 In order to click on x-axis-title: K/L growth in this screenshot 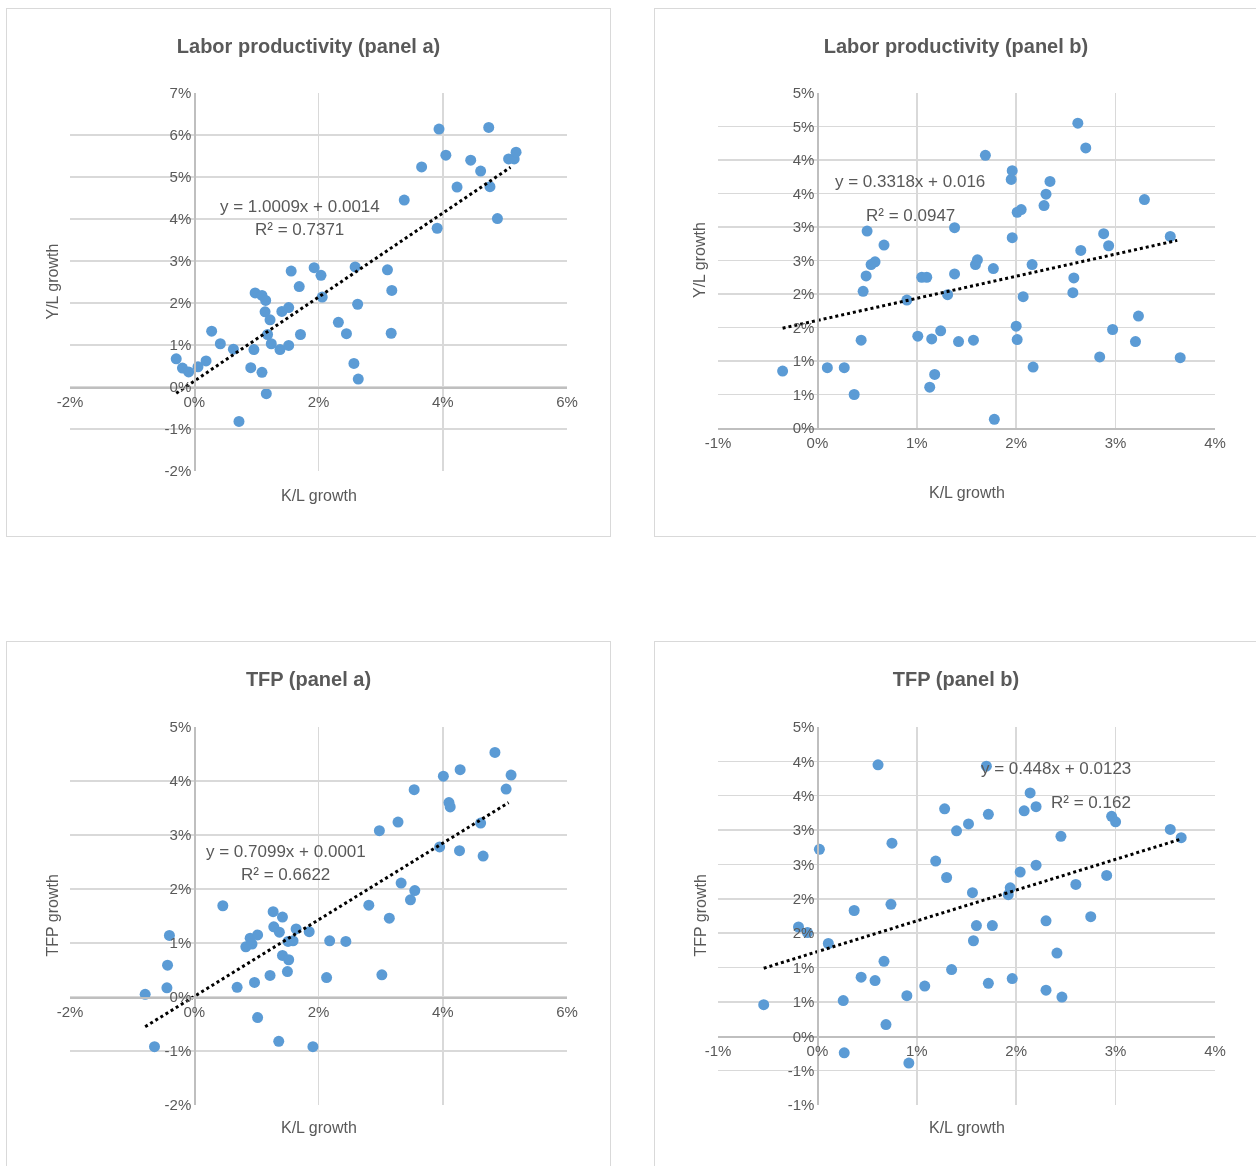, I will do `click(967, 492)`.